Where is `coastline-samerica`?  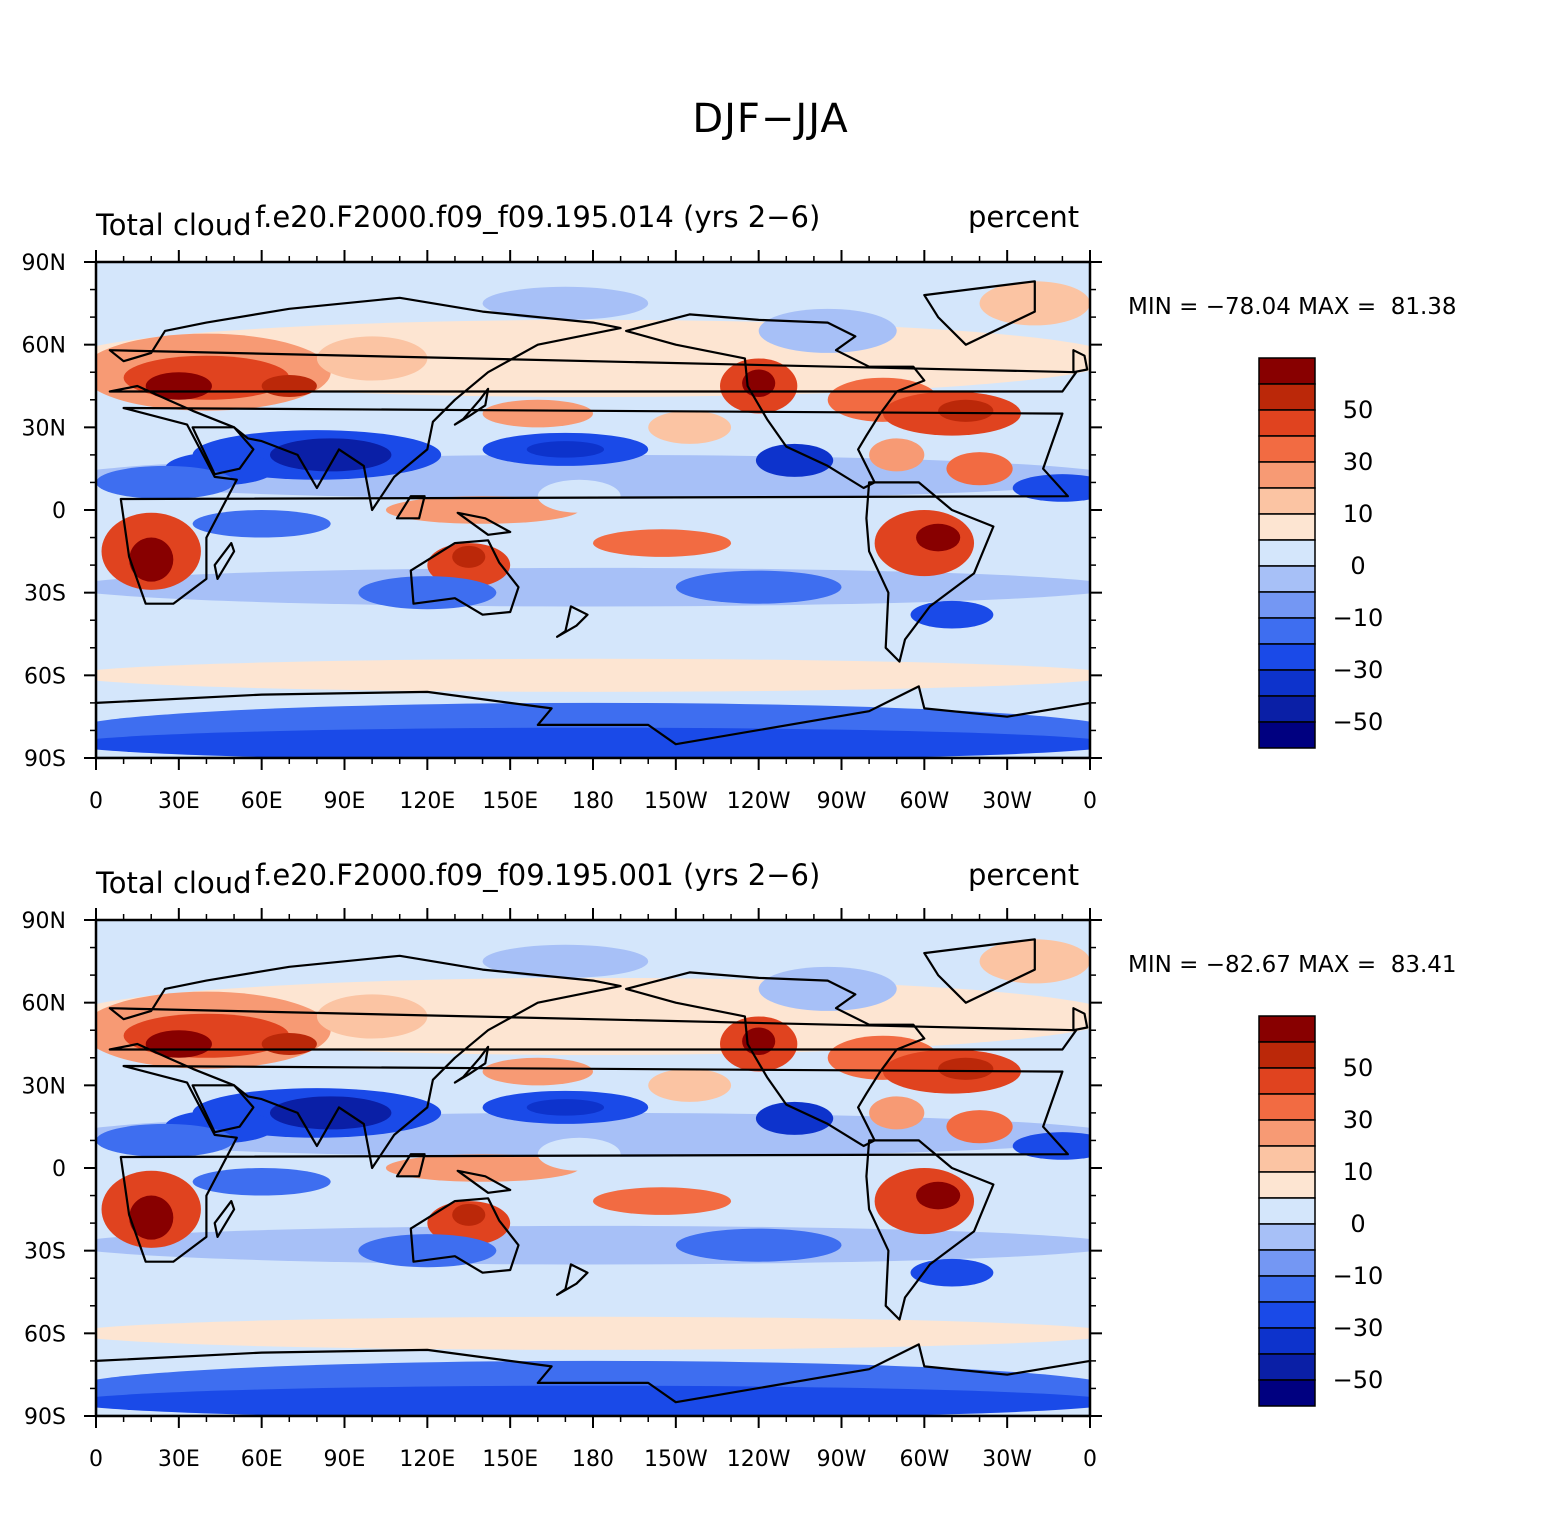
coastline-samerica is located at coordinates (930, 1230).